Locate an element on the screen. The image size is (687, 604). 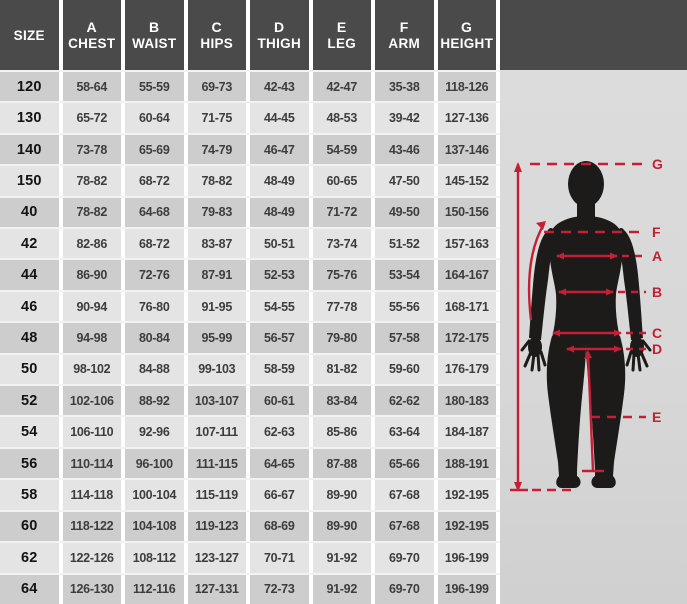
value-cell: 62-62 is located at coordinates (406, 401).